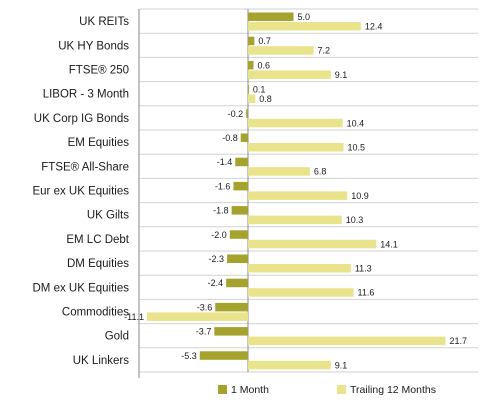 This screenshot has height=415, width=493. What do you see at coordinates (357, 148) in the screenshot?
I see `value-label-trailing-12-months: 10.5` at bounding box center [357, 148].